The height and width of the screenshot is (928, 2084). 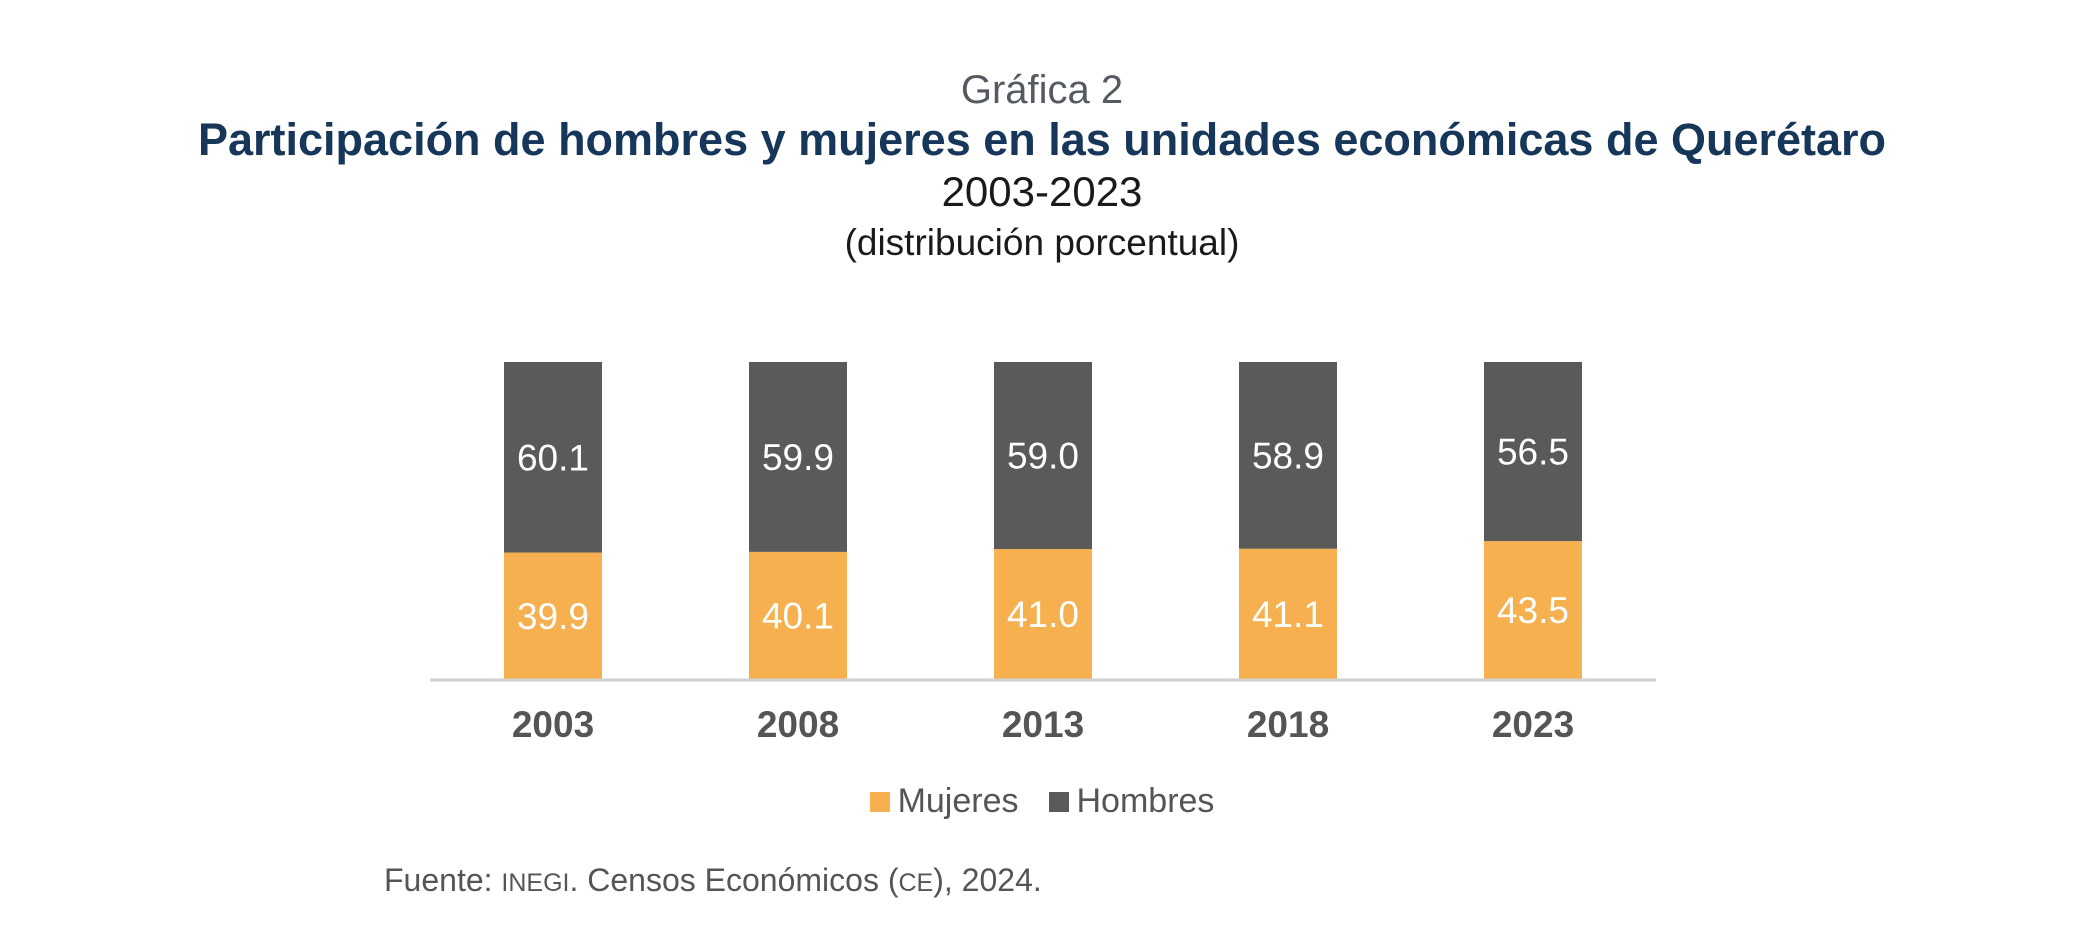 I want to click on bar-hombres-2003, so click(x=553, y=457).